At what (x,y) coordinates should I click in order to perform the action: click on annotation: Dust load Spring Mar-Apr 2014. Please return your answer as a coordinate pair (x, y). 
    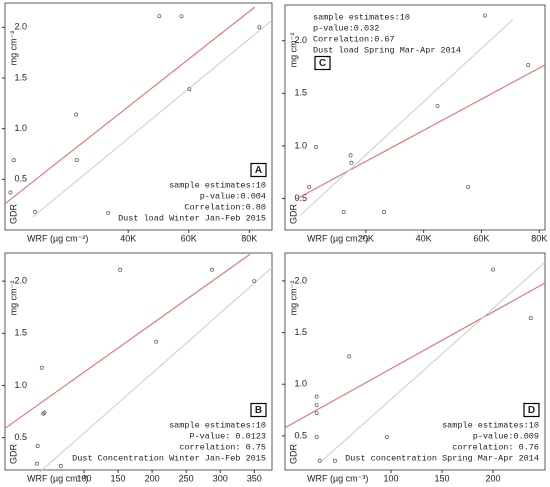
    Looking at the image, I should click on (387, 50).